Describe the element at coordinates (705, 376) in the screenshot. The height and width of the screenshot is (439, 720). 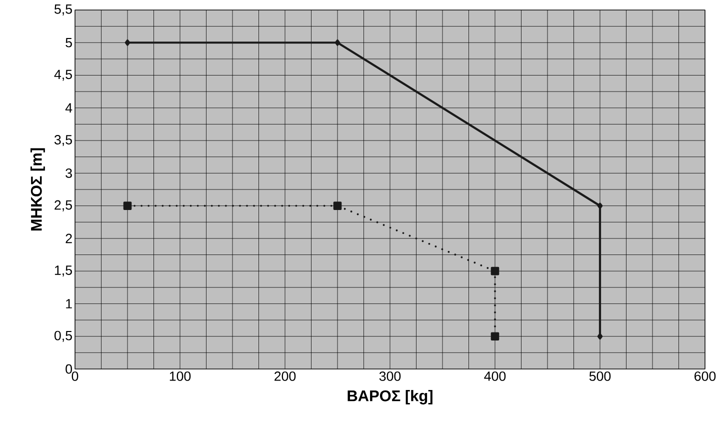
I see `x-tick-label: 600` at that location.